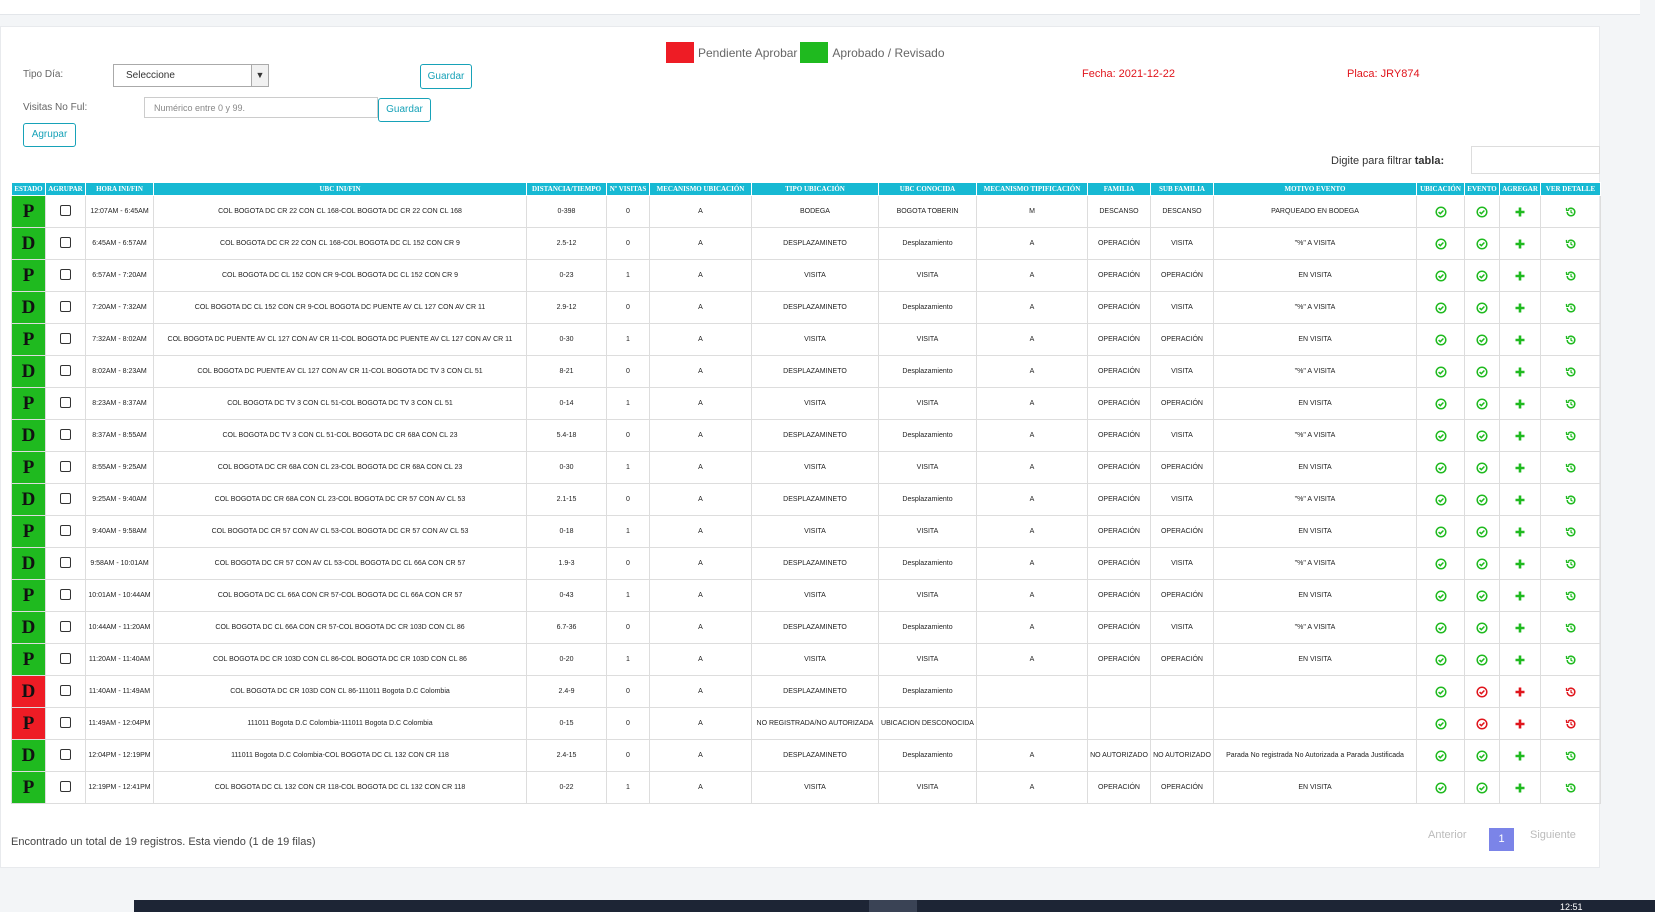  I want to click on filter-input, so click(1535, 160).